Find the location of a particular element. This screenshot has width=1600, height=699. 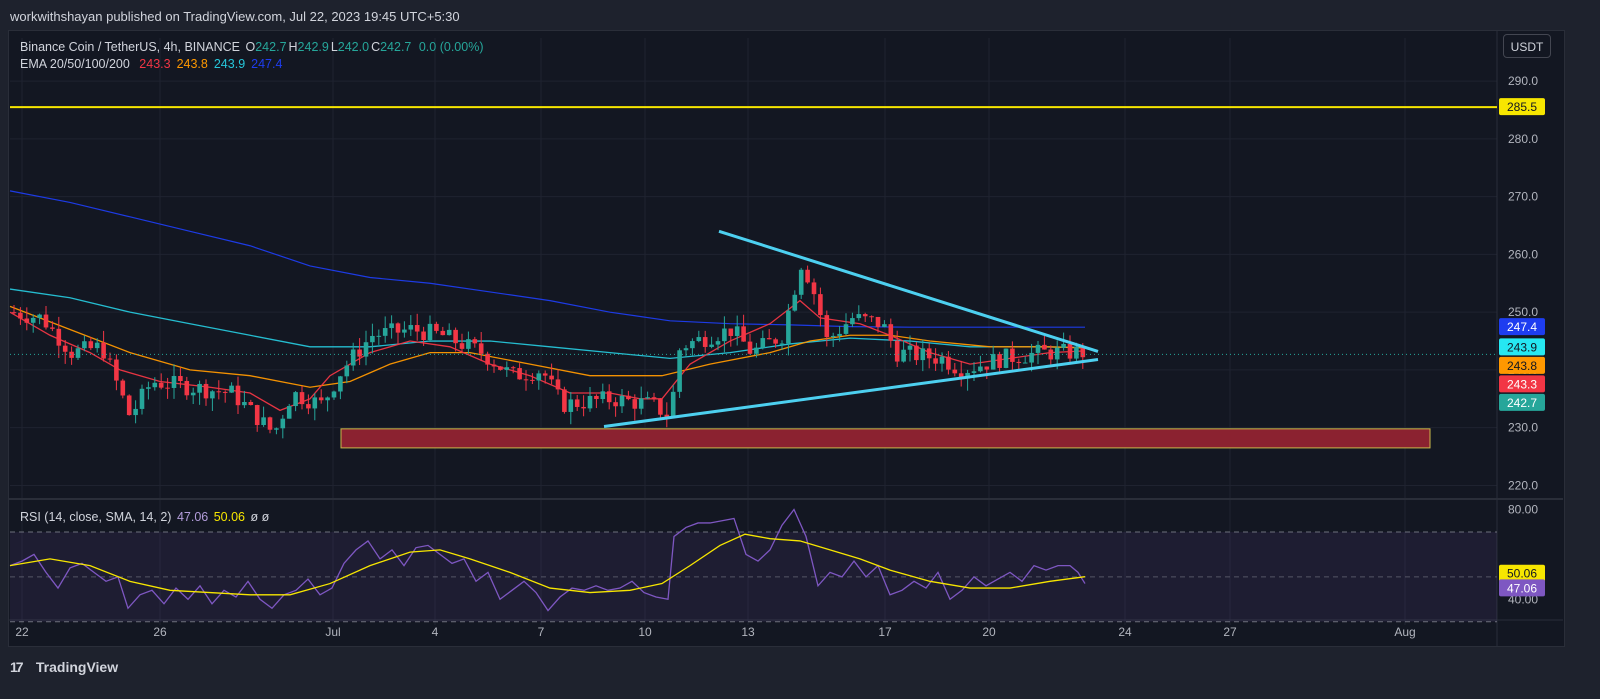

time-tick-label: 20 is located at coordinates (989, 632).